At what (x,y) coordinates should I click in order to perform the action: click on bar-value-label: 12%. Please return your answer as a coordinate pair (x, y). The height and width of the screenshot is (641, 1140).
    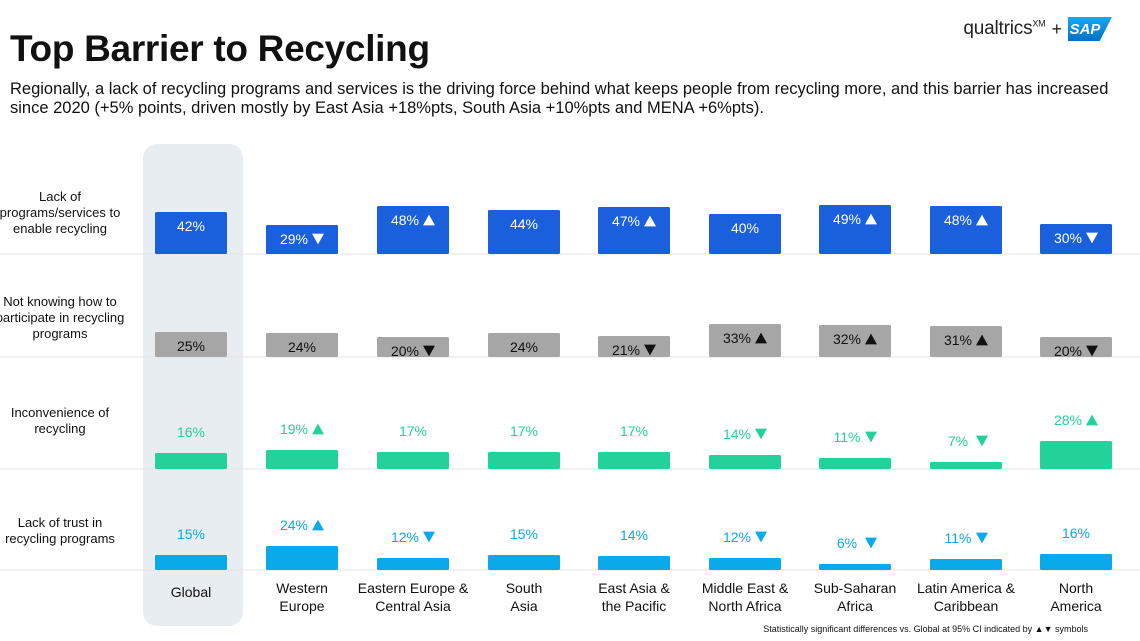
    Looking at the image, I should click on (405, 537).